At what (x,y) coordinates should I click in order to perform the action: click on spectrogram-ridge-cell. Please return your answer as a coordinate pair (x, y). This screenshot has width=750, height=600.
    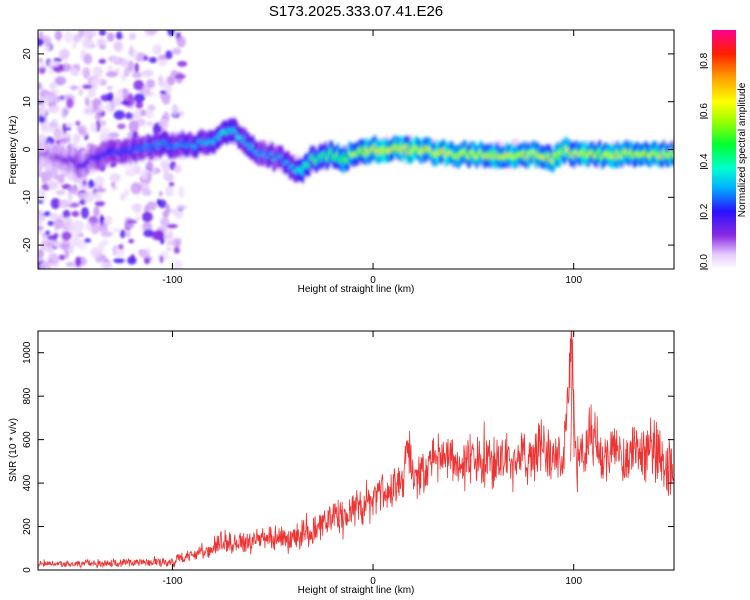
    Looking at the image, I should click on (672, 155).